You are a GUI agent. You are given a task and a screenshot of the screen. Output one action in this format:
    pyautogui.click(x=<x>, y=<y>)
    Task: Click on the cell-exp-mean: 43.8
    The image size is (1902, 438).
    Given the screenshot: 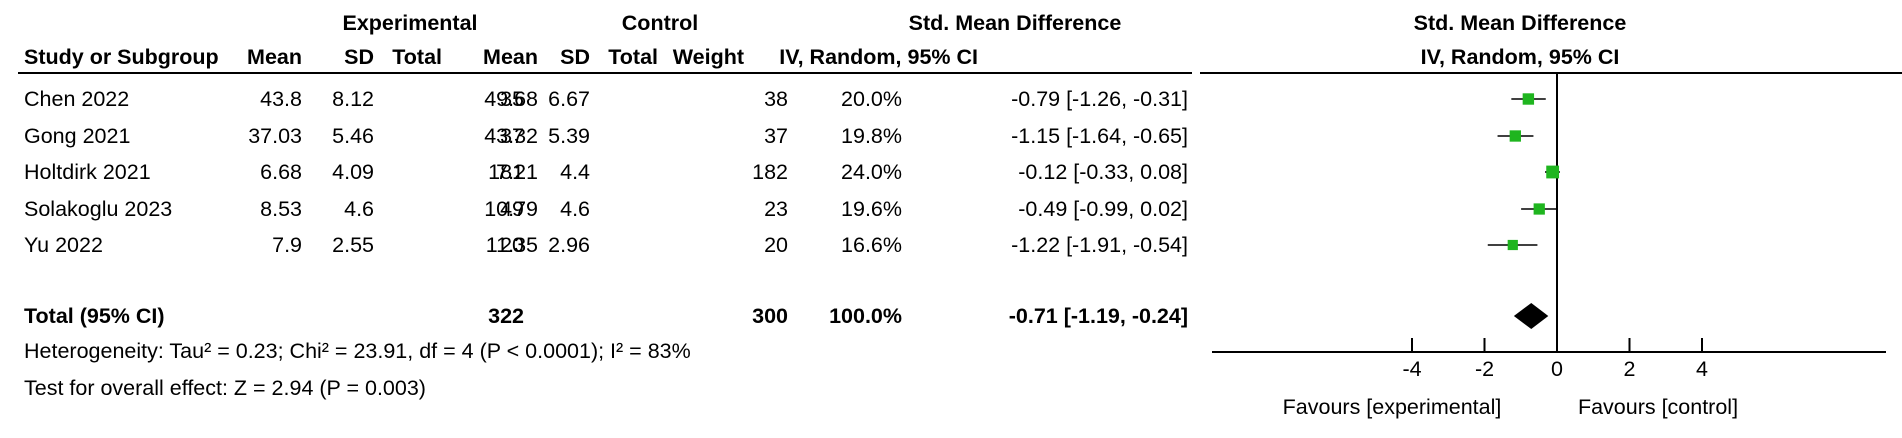 What is the action you would take?
    pyautogui.click(x=281, y=99)
    